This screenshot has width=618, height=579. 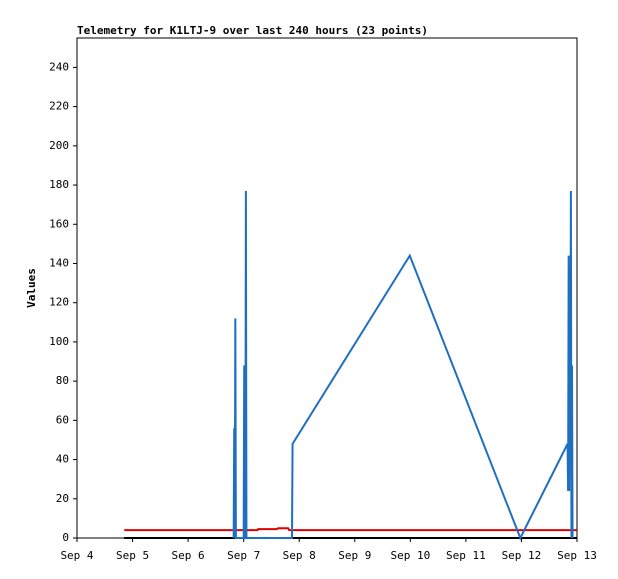 I want to click on y-tick-label: 140, so click(x=59, y=262).